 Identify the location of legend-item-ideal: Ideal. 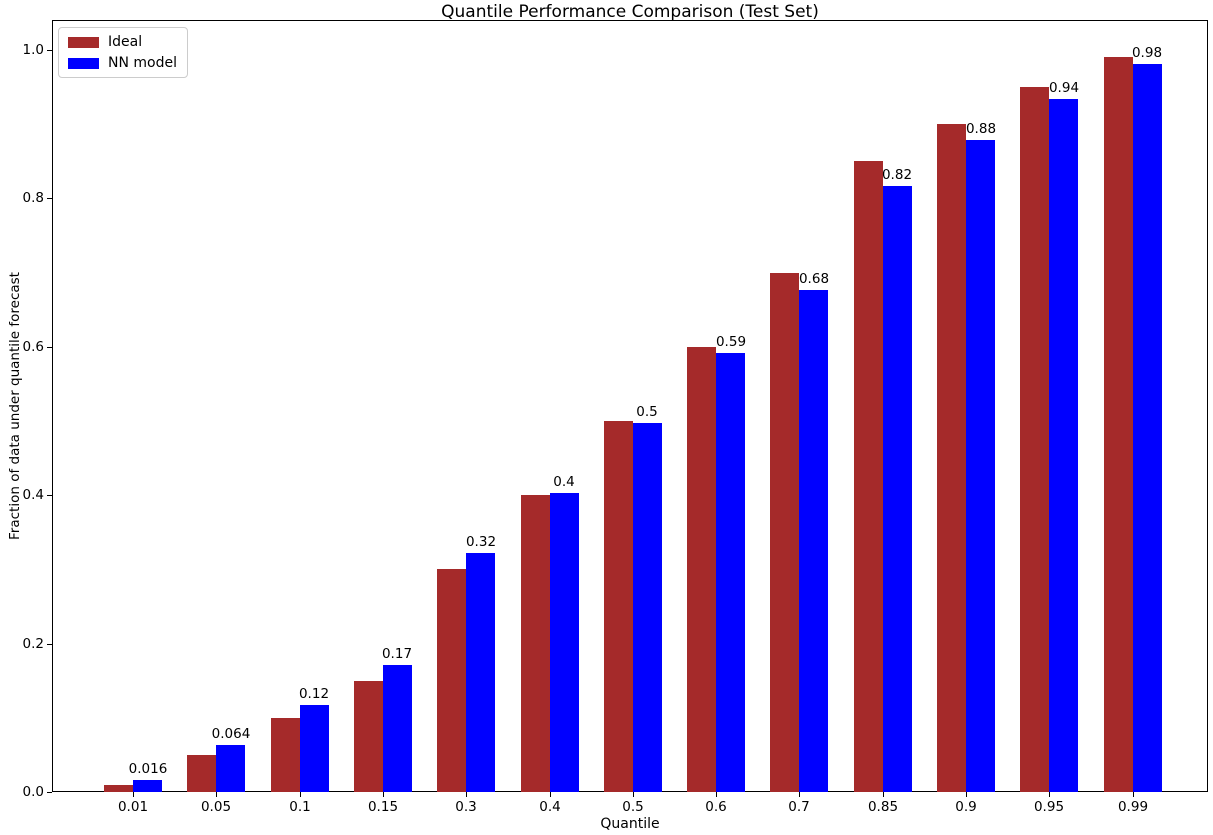
(122, 42).